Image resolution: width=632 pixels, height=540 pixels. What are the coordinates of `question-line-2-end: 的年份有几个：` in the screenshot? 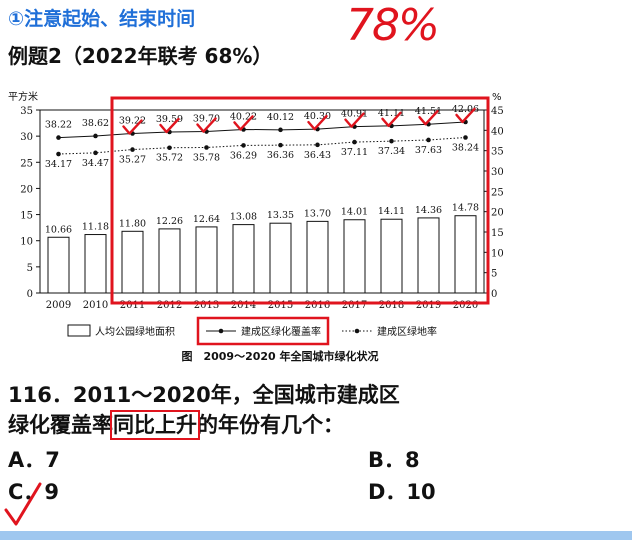 It's located at (270, 425).